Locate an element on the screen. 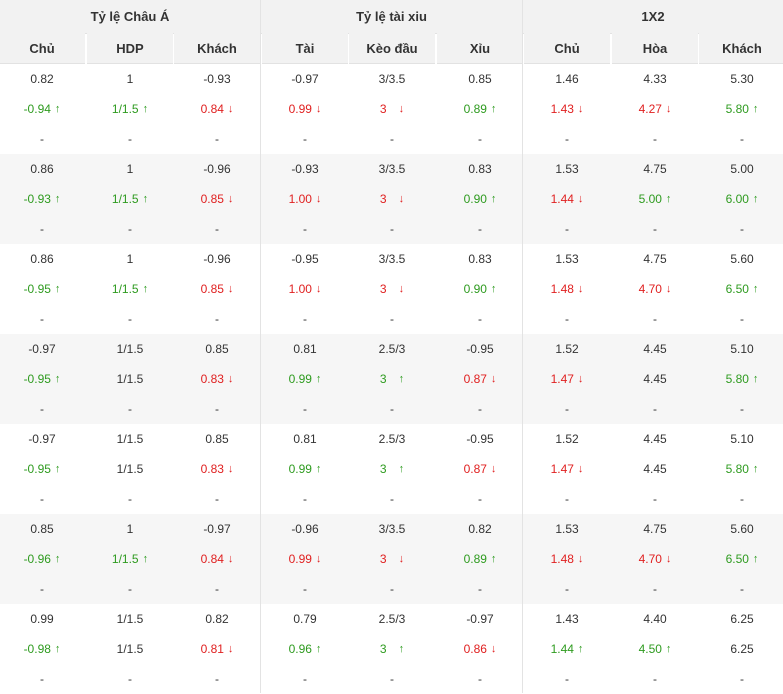  odds-value: 5.00 is located at coordinates (742, 169).